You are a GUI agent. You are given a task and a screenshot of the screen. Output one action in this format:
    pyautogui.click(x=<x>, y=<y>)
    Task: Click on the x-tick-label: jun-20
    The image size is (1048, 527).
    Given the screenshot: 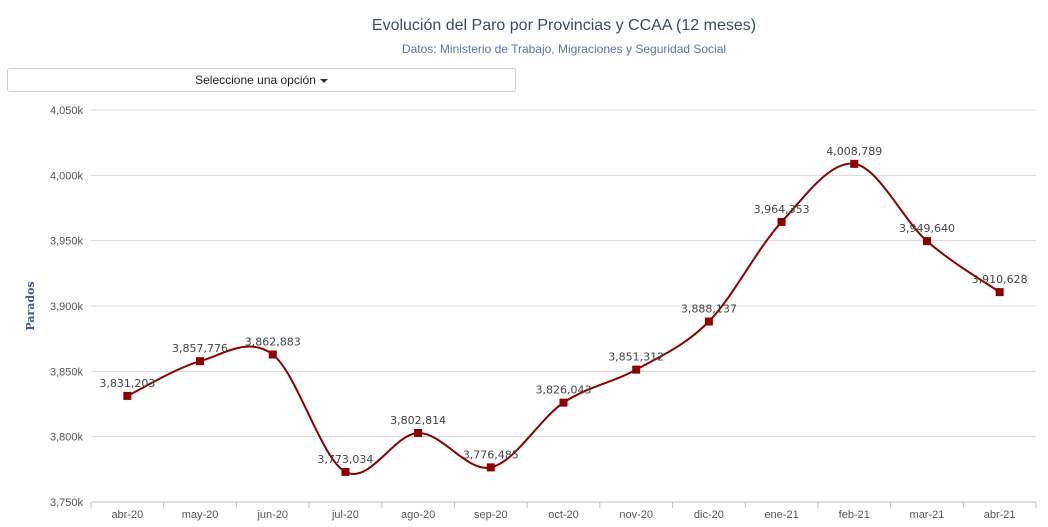 What is the action you would take?
    pyautogui.click(x=272, y=515)
    